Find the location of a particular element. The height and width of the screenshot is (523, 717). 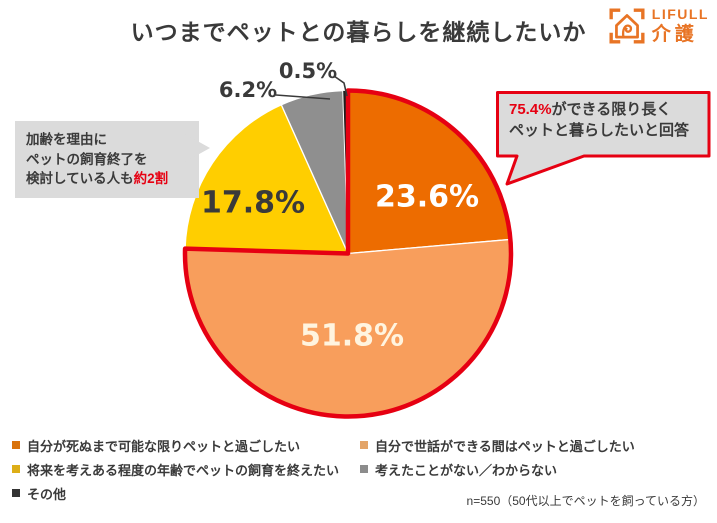

legend-swatch-yellow is located at coordinates (16, 469).